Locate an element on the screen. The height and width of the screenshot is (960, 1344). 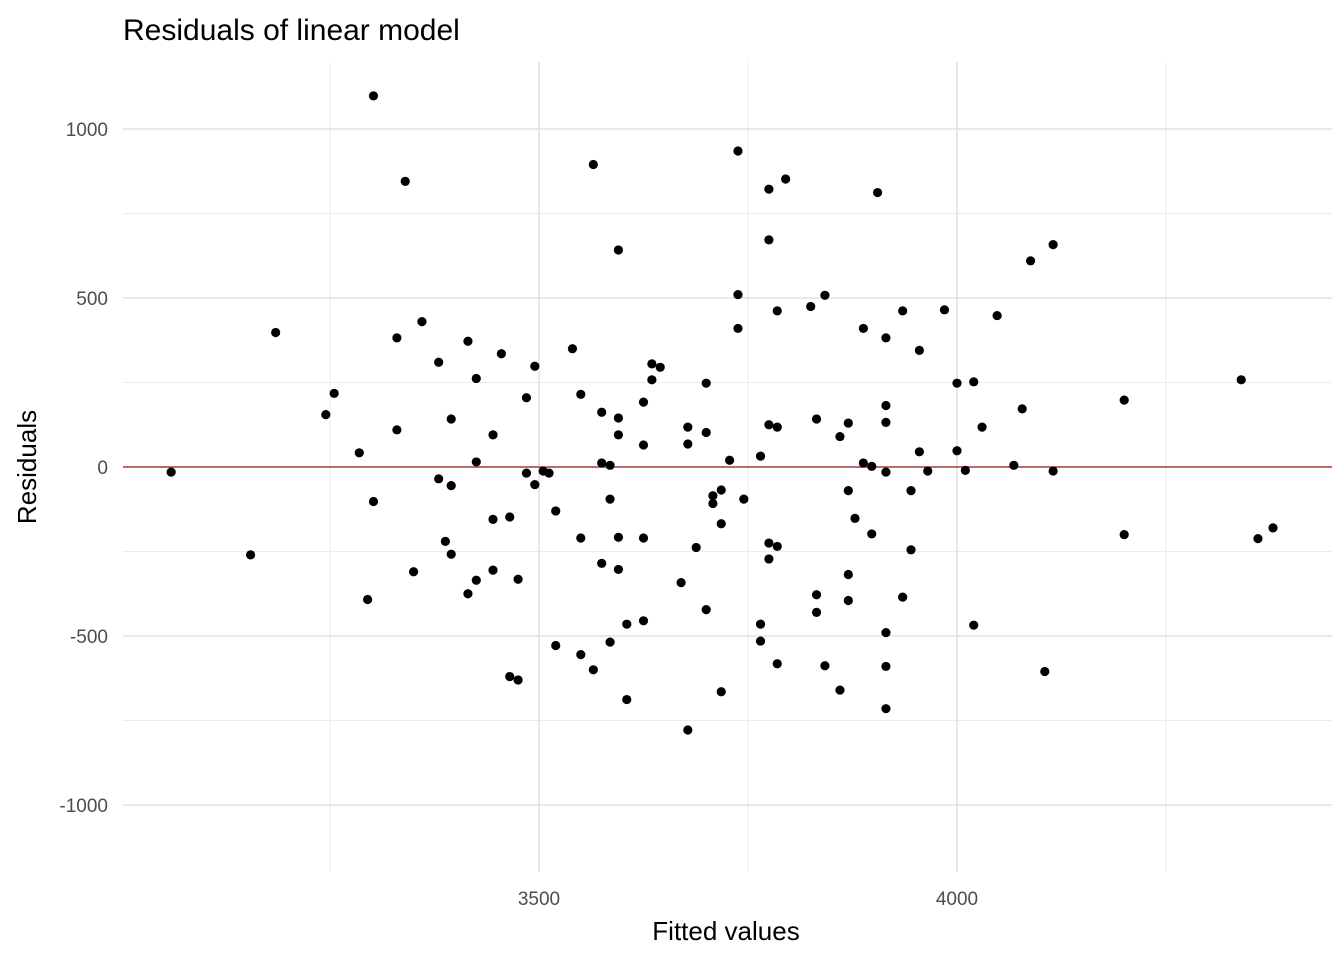
y-tick-label: 1000 is located at coordinates (87, 130).